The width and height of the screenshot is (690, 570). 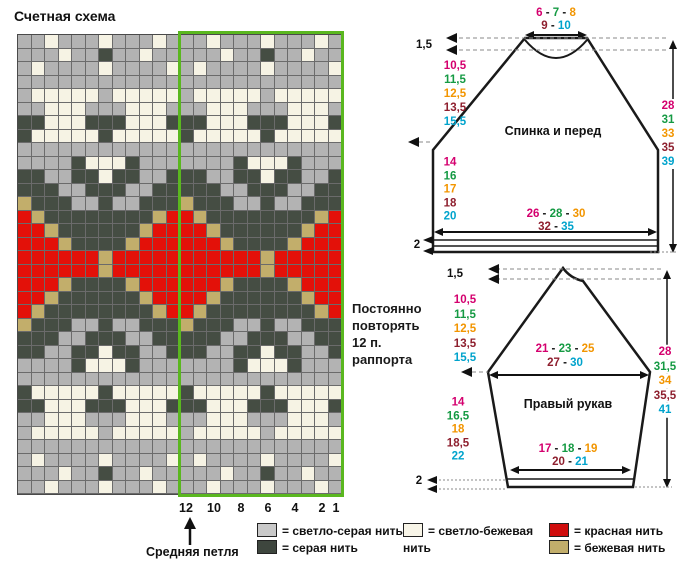 What do you see at coordinates (668, 106) in the screenshot?
I see `size-1-value: 28` at bounding box center [668, 106].